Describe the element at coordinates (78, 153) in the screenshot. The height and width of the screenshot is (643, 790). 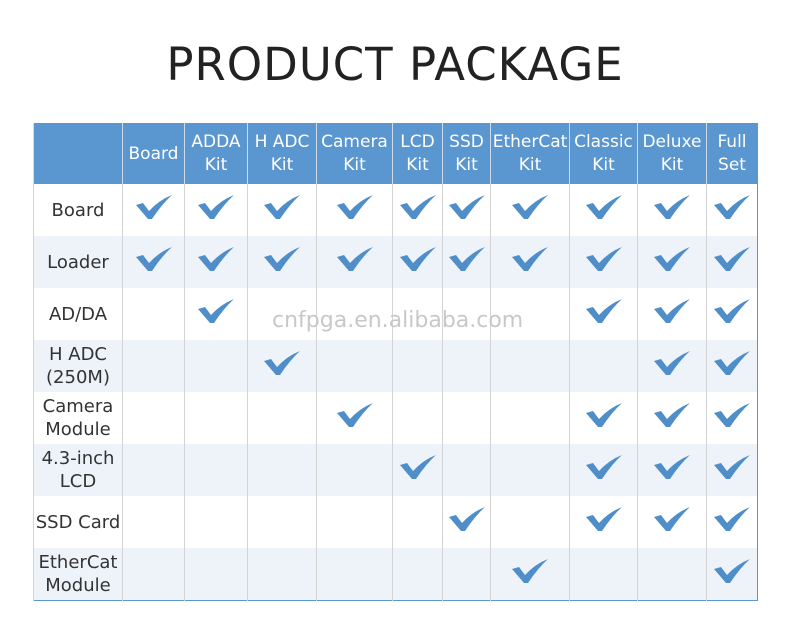
I see `column-header` at that location.